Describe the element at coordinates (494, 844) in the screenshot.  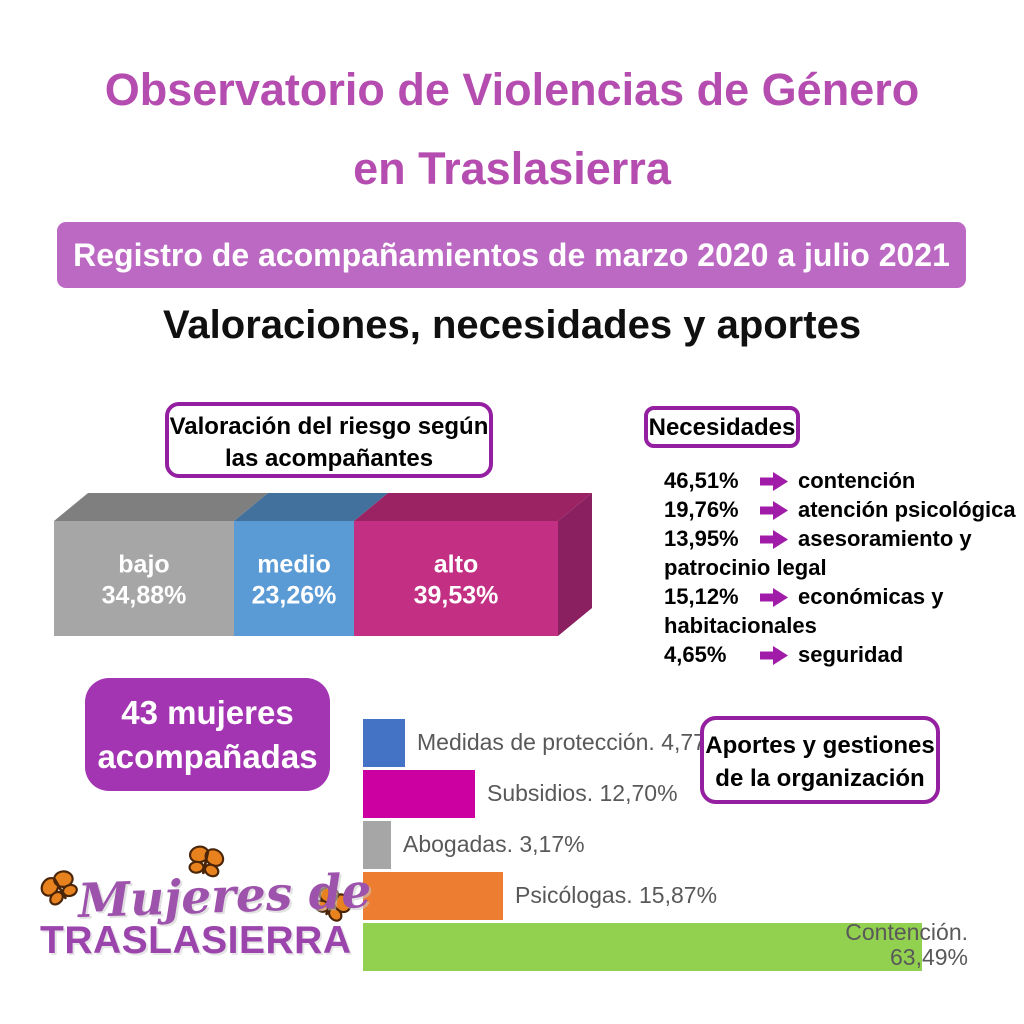
I see `bar-label: Abogadas. 3,17%` at that location.